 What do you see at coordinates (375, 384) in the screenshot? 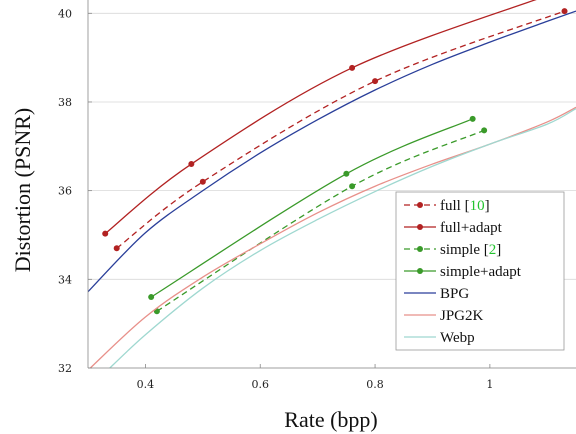
I see `x-tick-label: 0.8` at bounding box center [375, 384].